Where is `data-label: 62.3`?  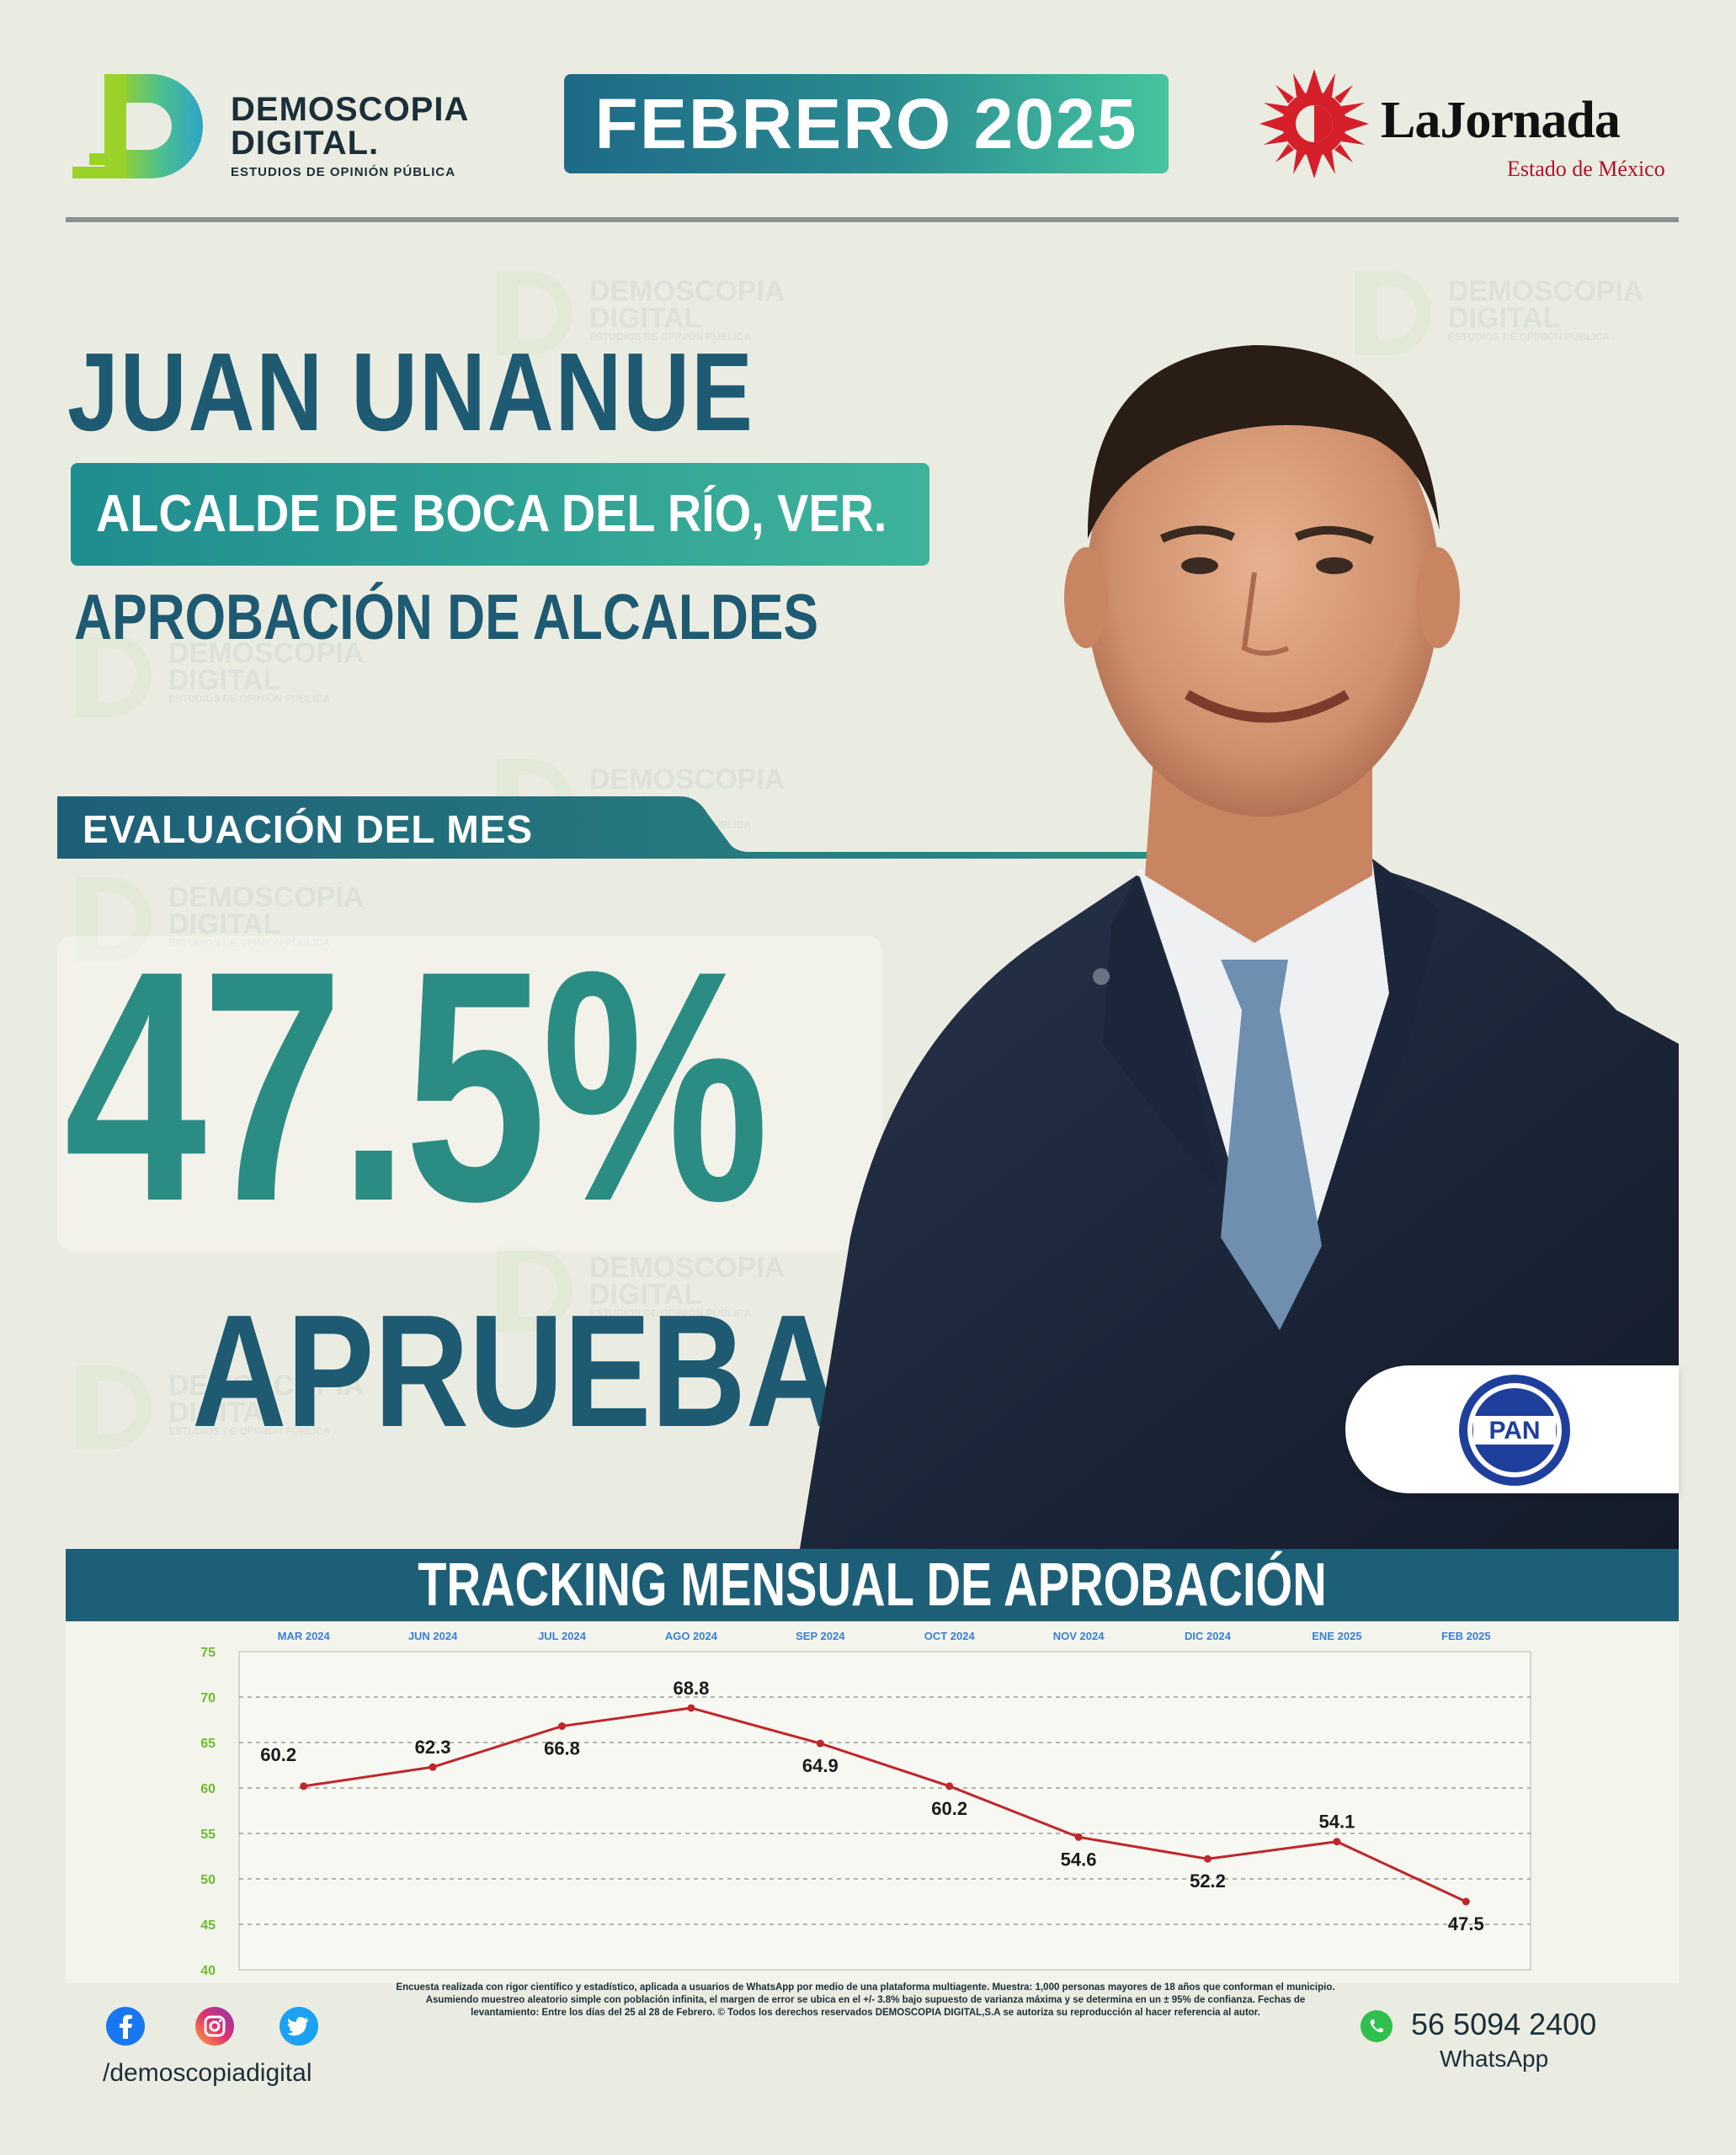 data-label: 62.3 is located at coordinates (433, 1747).